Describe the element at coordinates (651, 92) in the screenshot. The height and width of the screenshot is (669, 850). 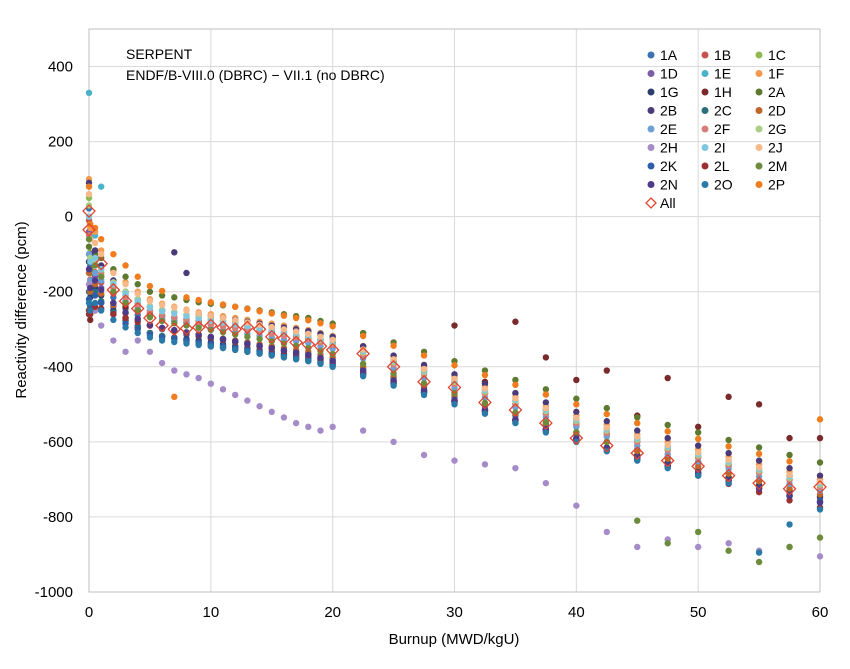
I see `legend-marker-1G` at that location.